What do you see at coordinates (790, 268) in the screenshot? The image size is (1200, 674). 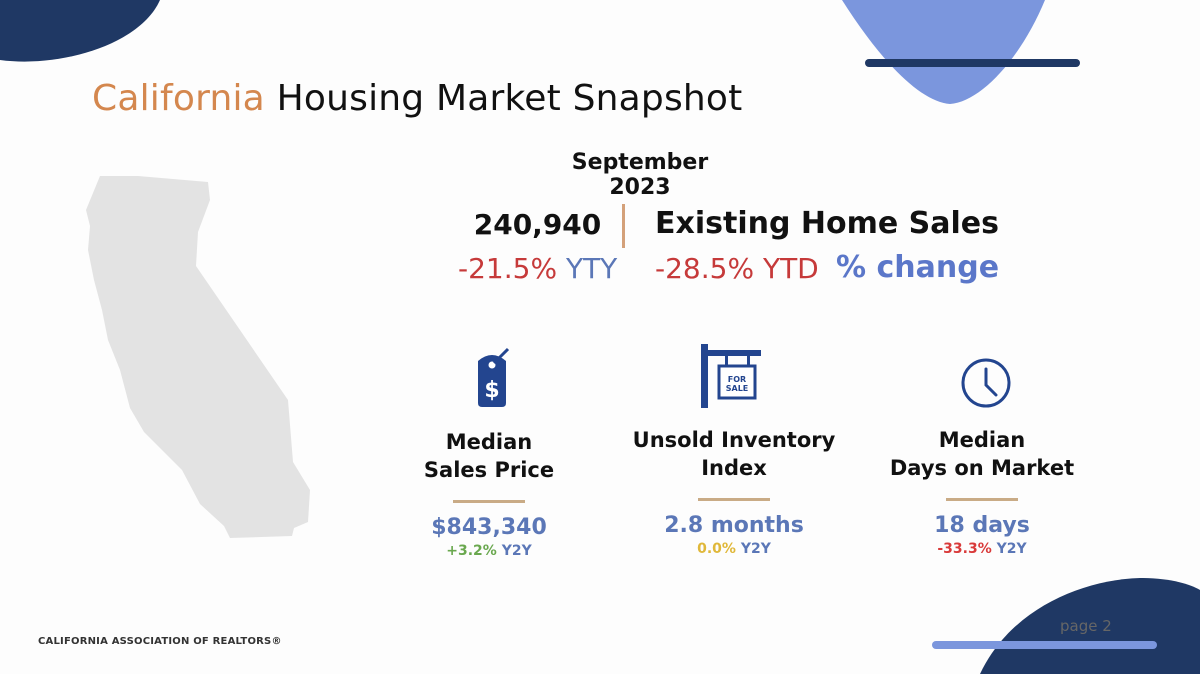 I see `ytd-unit: YTD` at bounding box center [790, 268].